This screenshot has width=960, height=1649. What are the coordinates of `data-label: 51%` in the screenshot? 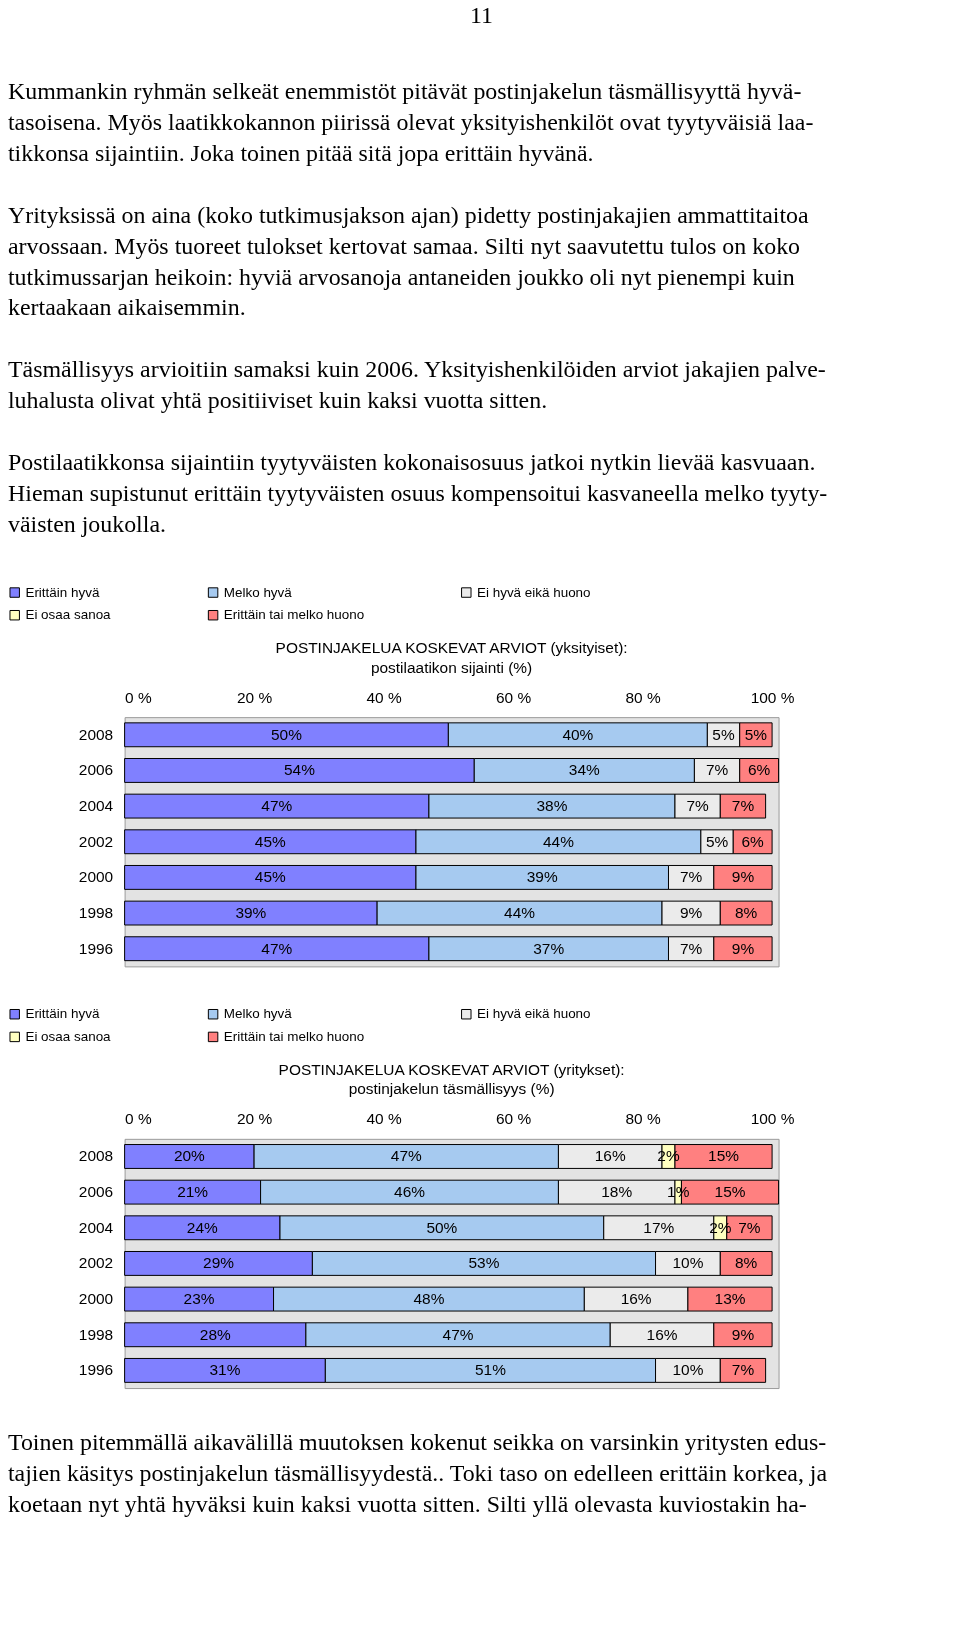 It's located at (490, 1370).